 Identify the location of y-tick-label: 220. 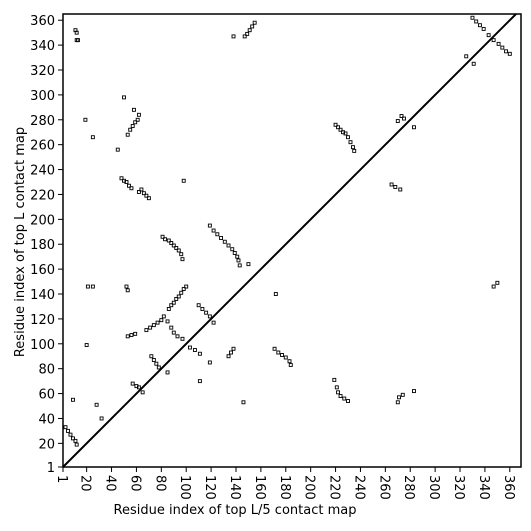
(42, 195).